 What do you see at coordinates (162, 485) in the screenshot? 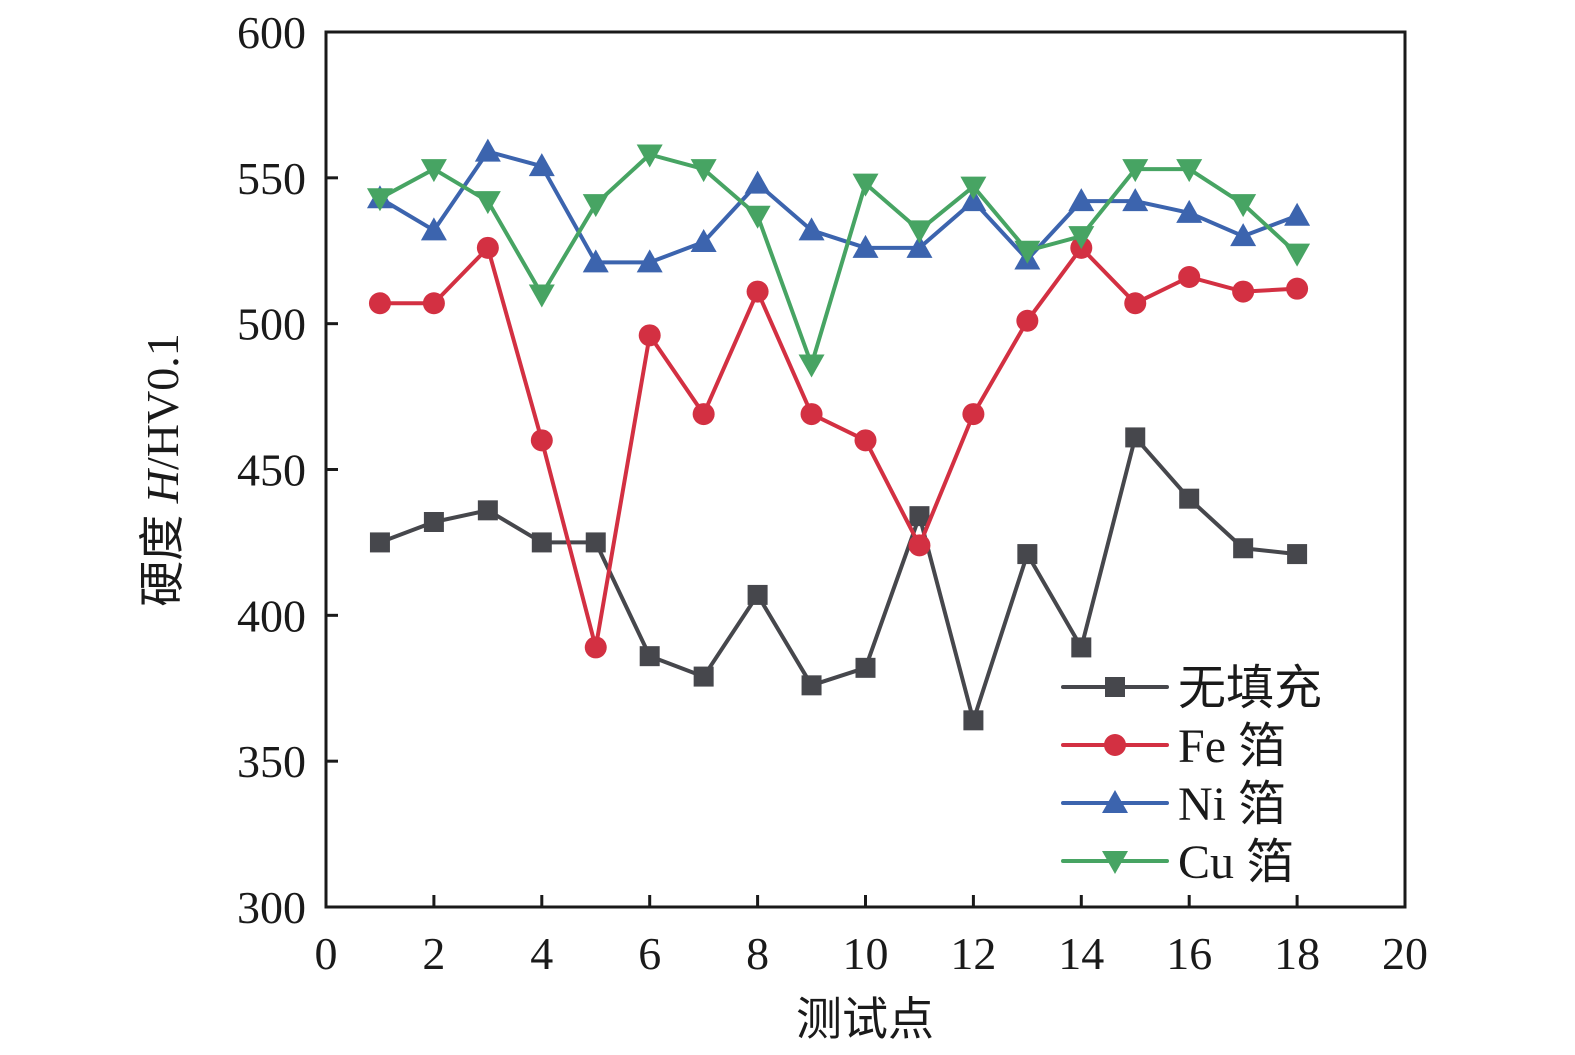
I see `y-axis-title-italic: H` at bounding box center [162, 485].